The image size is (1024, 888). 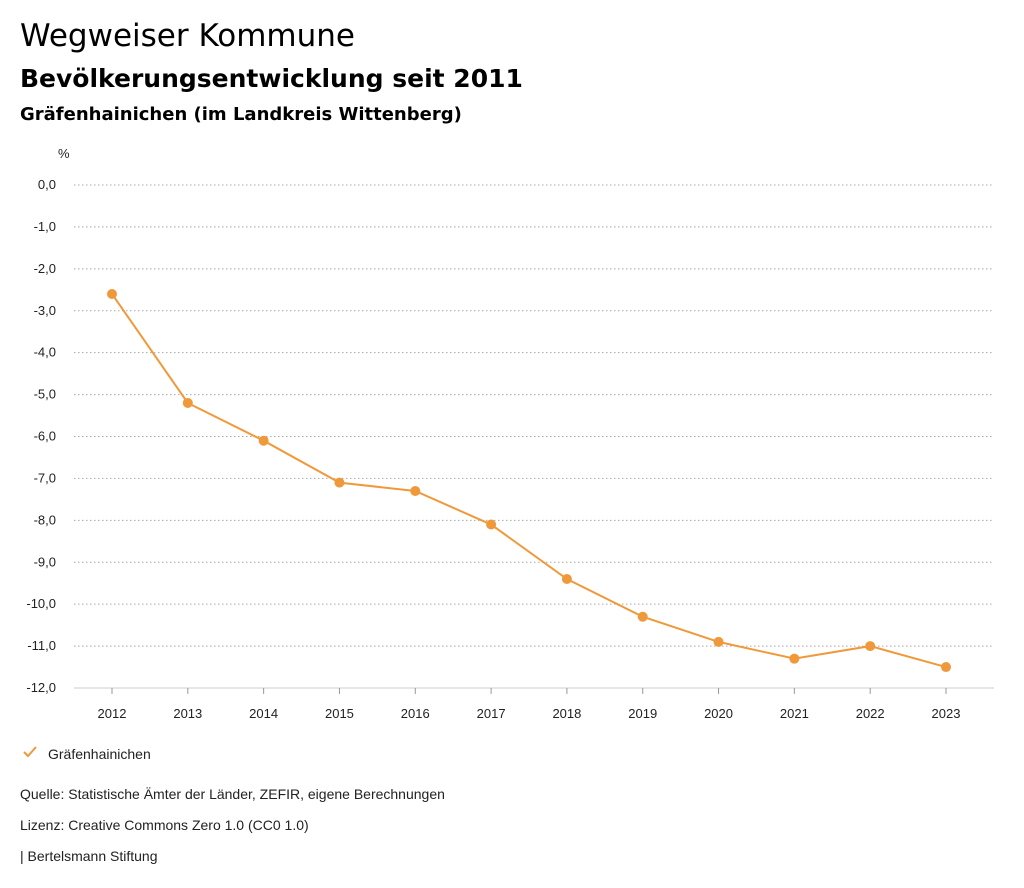 What do you see at coordinates (45, 226) in the screenshot?
I see `y-tick-label: -1,0` at bounding box center [45, 226].